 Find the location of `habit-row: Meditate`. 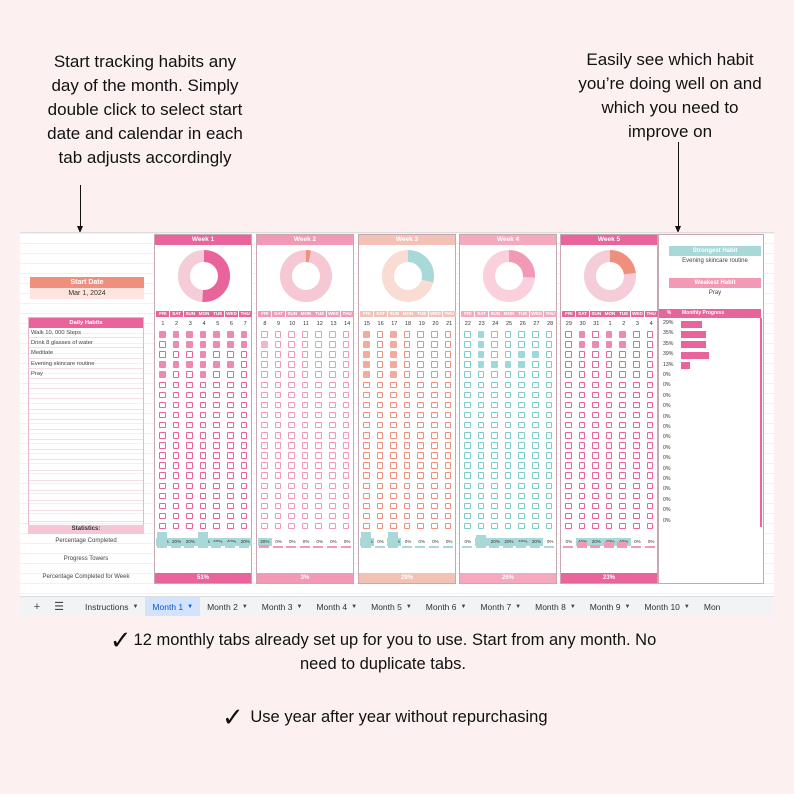

habit-row: Meditate is located at coordinates (86, 353).